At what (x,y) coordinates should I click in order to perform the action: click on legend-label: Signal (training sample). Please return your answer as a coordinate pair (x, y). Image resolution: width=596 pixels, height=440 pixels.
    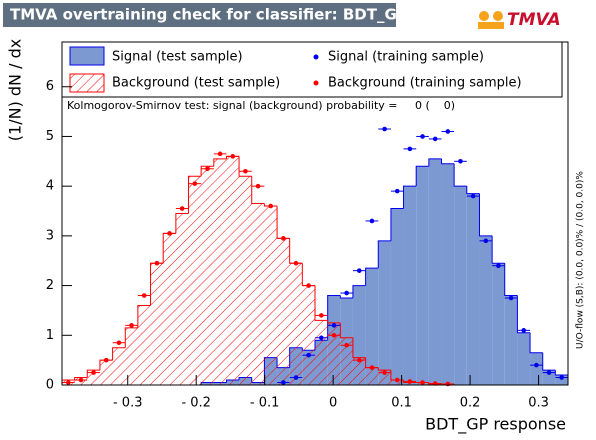
    Looking at the image, I should click on (406, 57).